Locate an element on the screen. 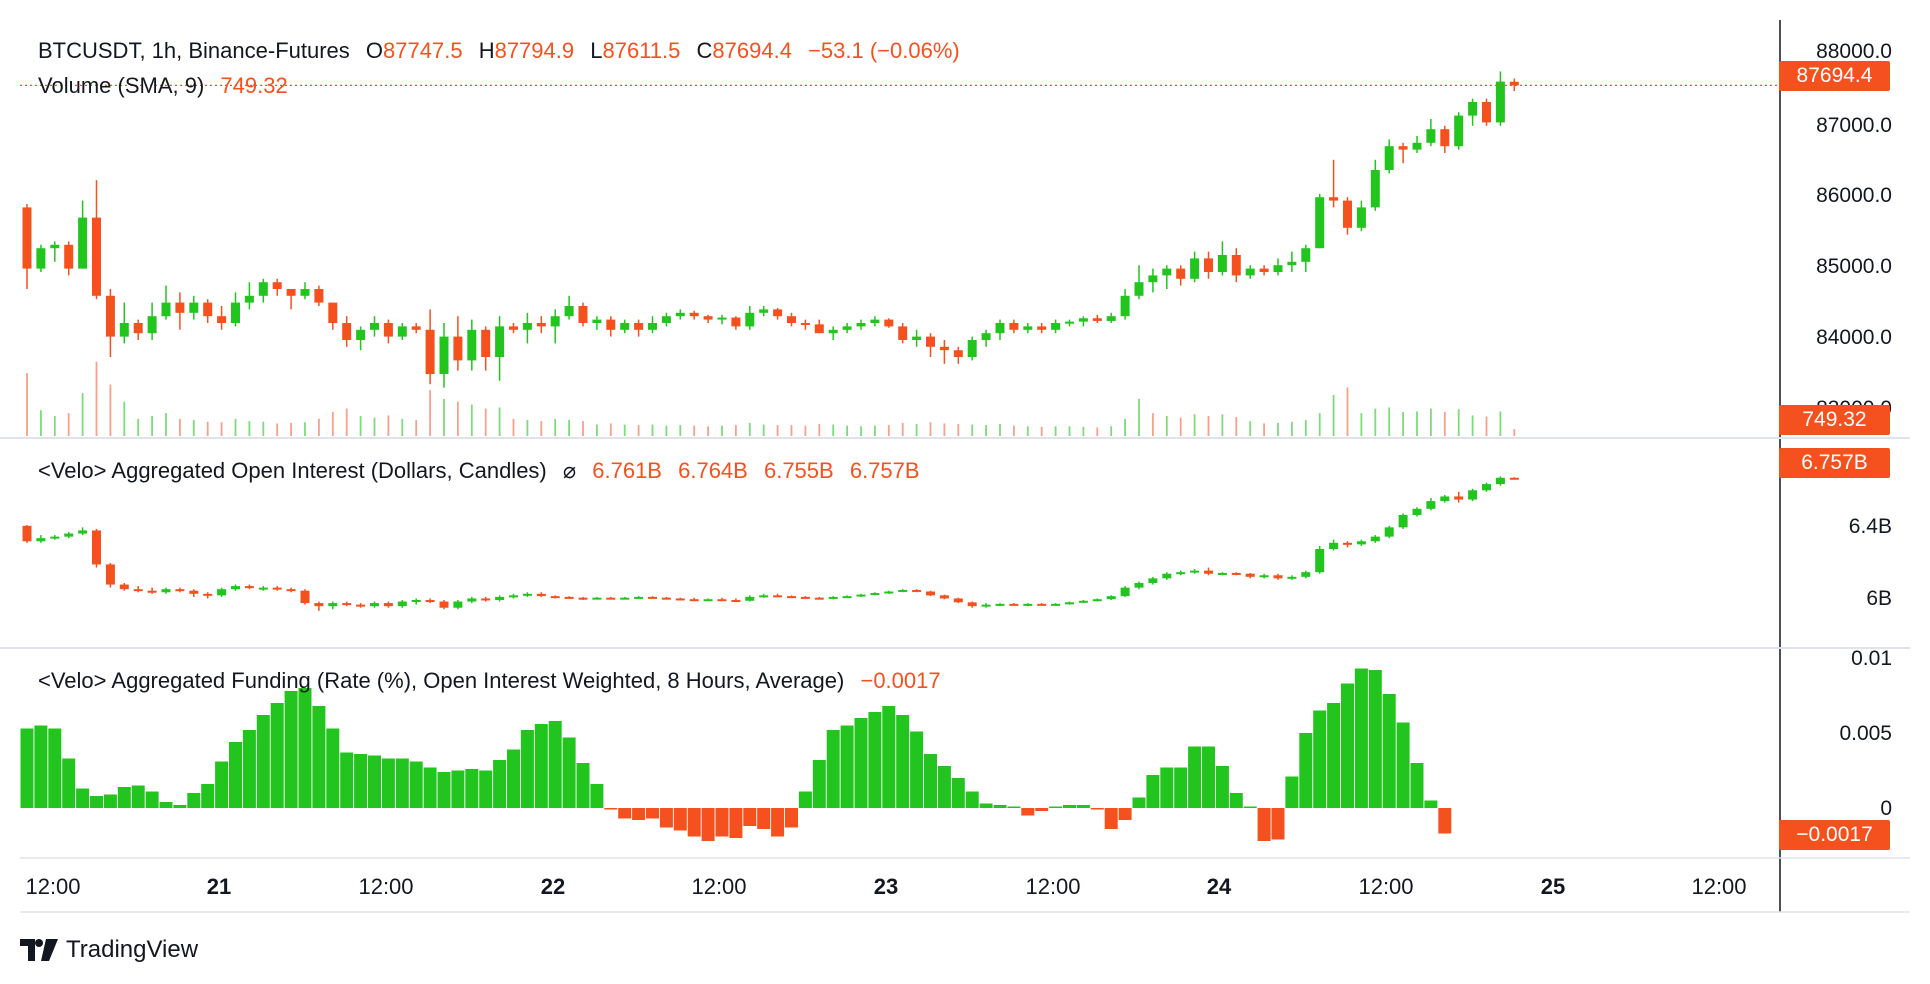 Image resolution: width=1930 pixels, height=984 pixels. tradingview-brand: TradingView is located at coordinates (109, 950).